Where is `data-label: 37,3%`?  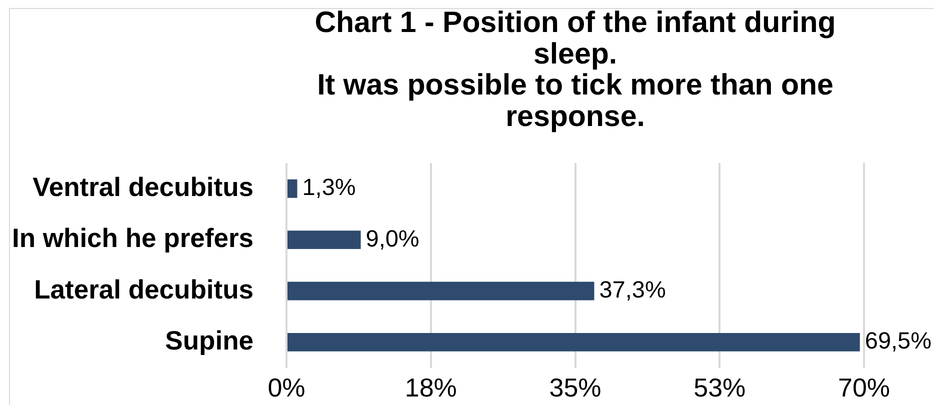
data-label: 37,3% is located at coordinates (632, 289).